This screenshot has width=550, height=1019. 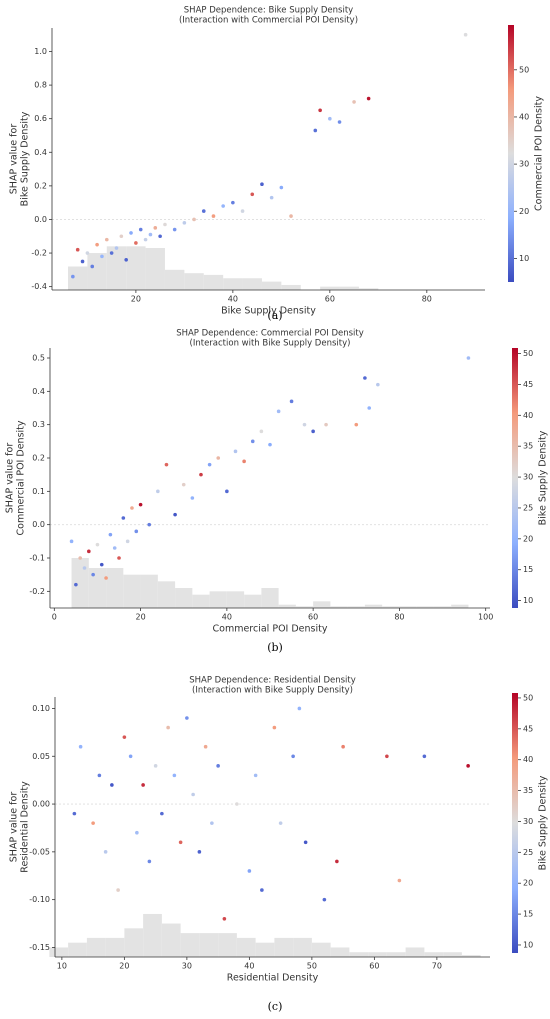 What do you see at coordinates (21, 477) in the screenshot?
I see `y-axis-label: Commercial POI Density` at bounding box center [21, 477].